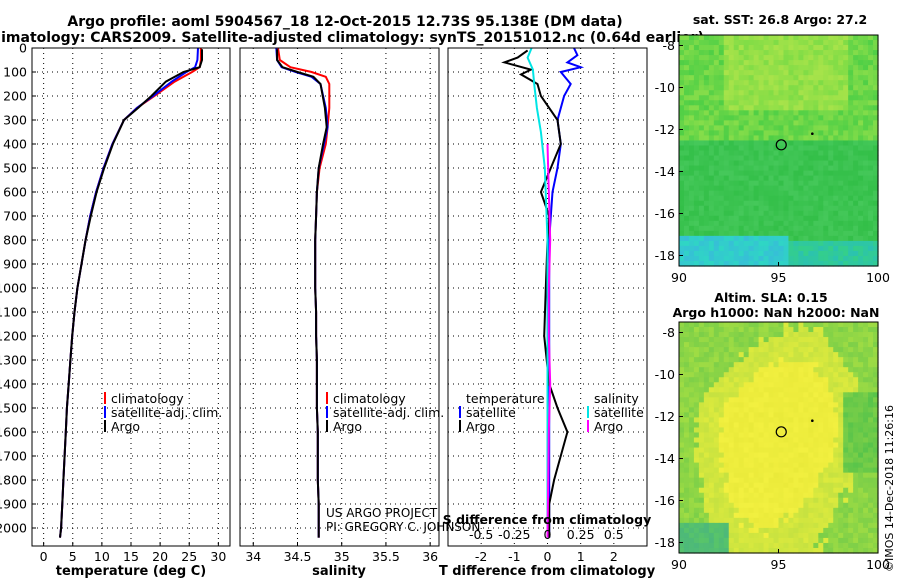 The image size is (900, 580). What do you see at coordinates (382, 513) in the screenshot?
I see `credit-project: US ARGO PROJECT` at bounding box center [382, 513].